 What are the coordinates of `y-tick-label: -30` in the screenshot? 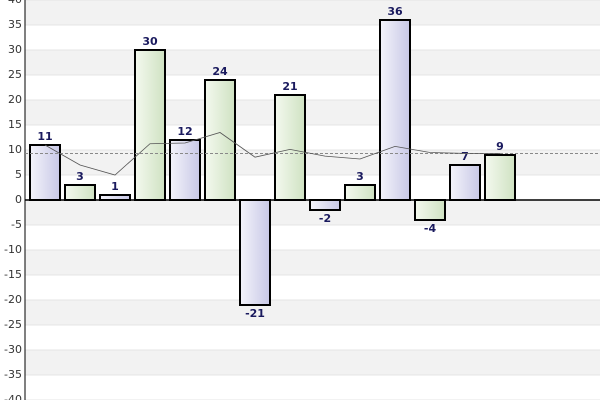 It's located at (13, 349).